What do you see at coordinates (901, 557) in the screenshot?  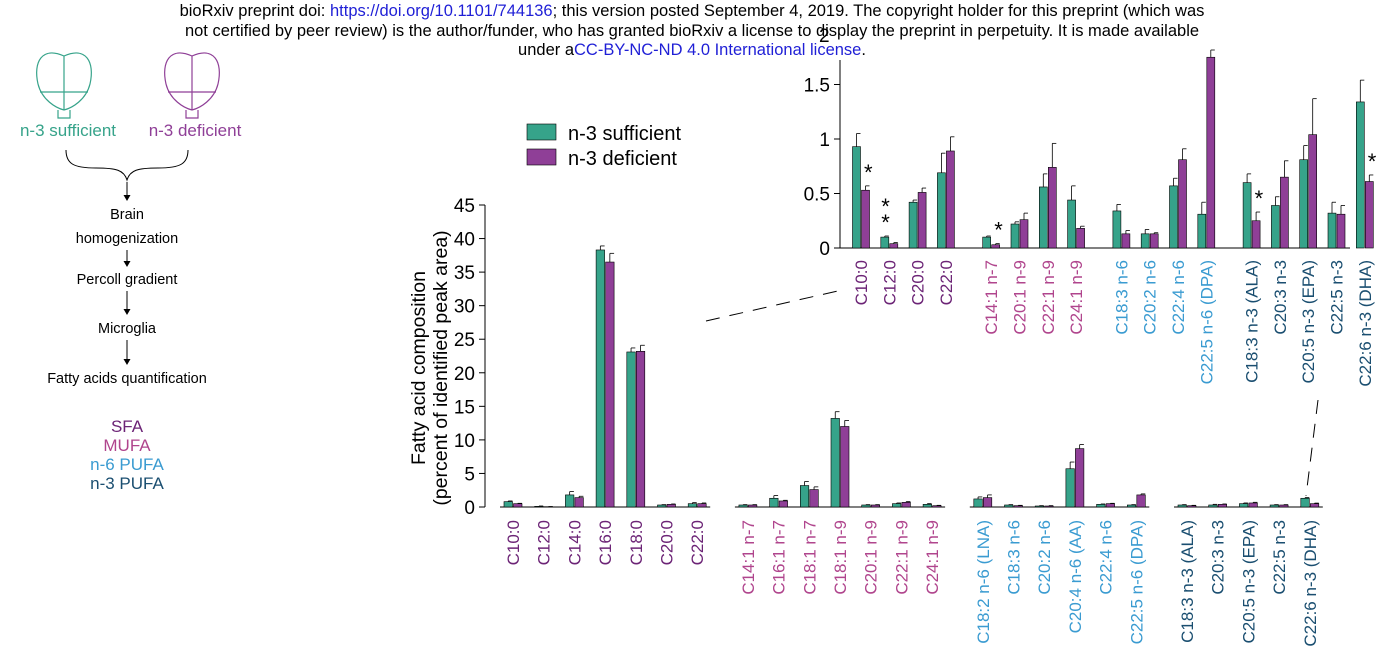 I see `x-tick-label: C22:1 n-9` at bounding box center [901, 557].